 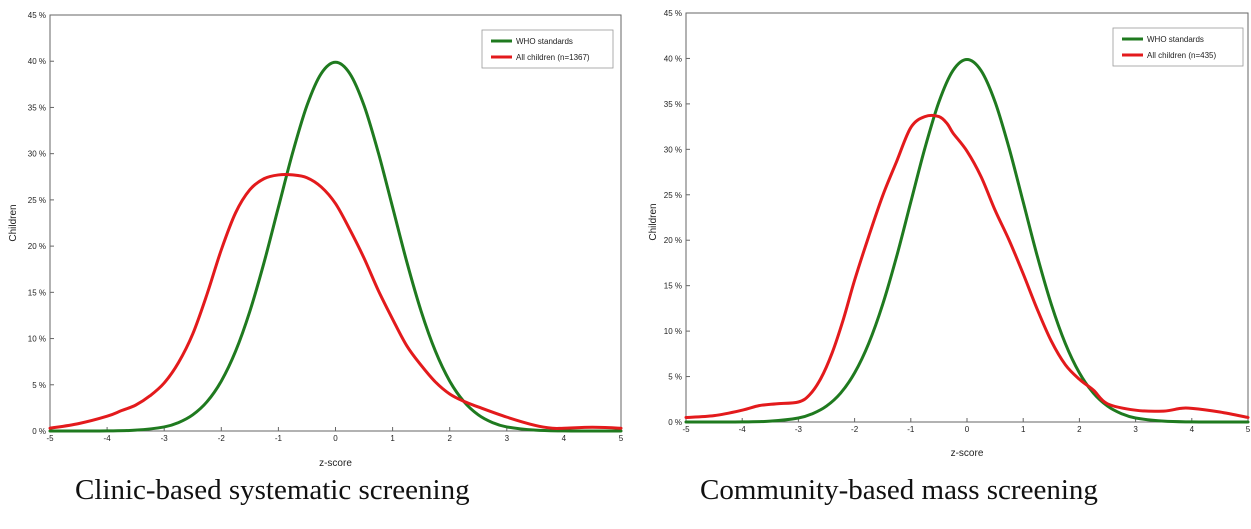 What do you see at coordinates (677, 218) in the screenshot?
I see `y-ticks-community: 0 % 5 % 10 % 15 % 20 % 25 % 30 % 35 % 40 % 45 %` at bounding box center [677, 218].